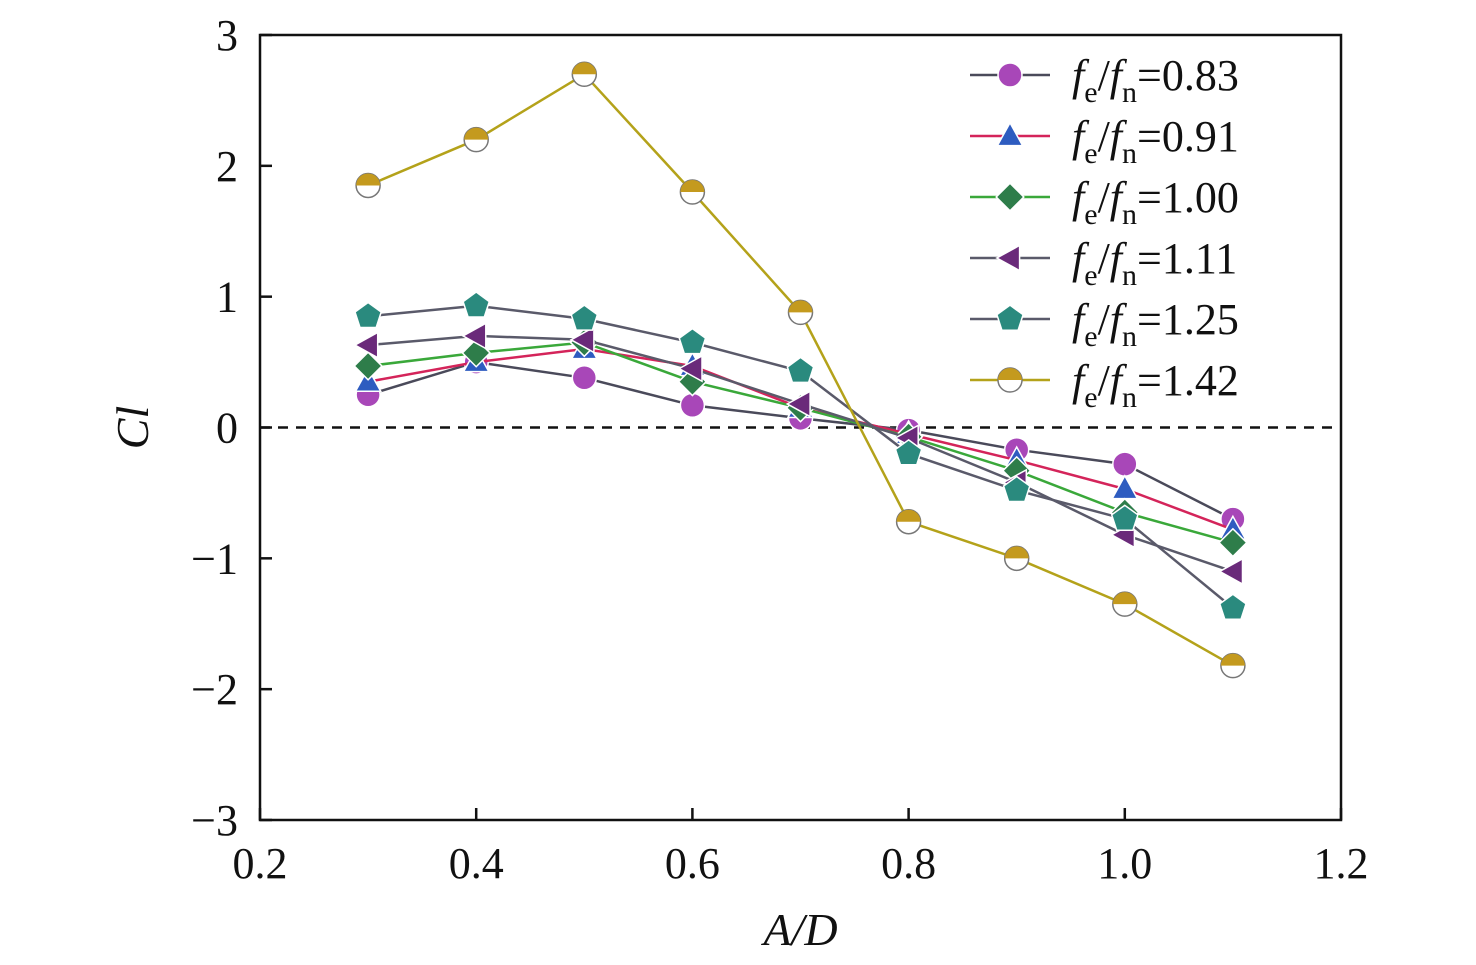  I want to click on legend-label: fe/fn=0.91, so click(1155, 141).